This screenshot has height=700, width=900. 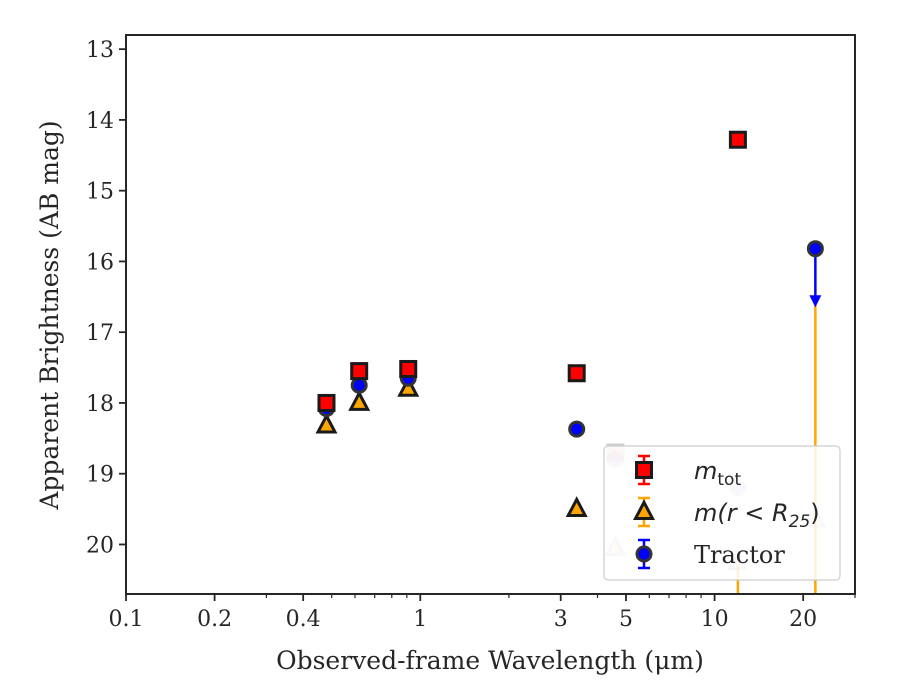 I want to click on legend-frame, so click(x=722, y=513).